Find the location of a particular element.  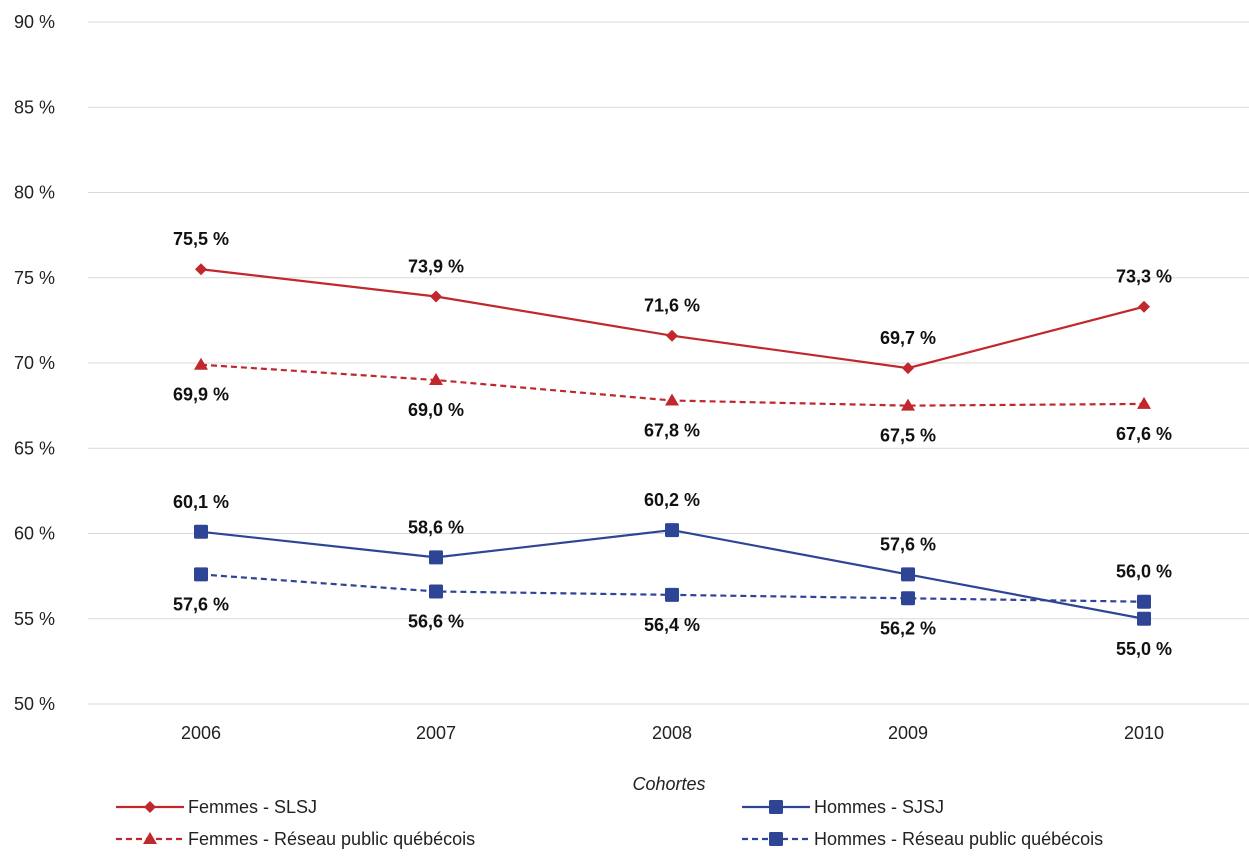

data-label: 56,0 % is located at coordinates (1144, 572).